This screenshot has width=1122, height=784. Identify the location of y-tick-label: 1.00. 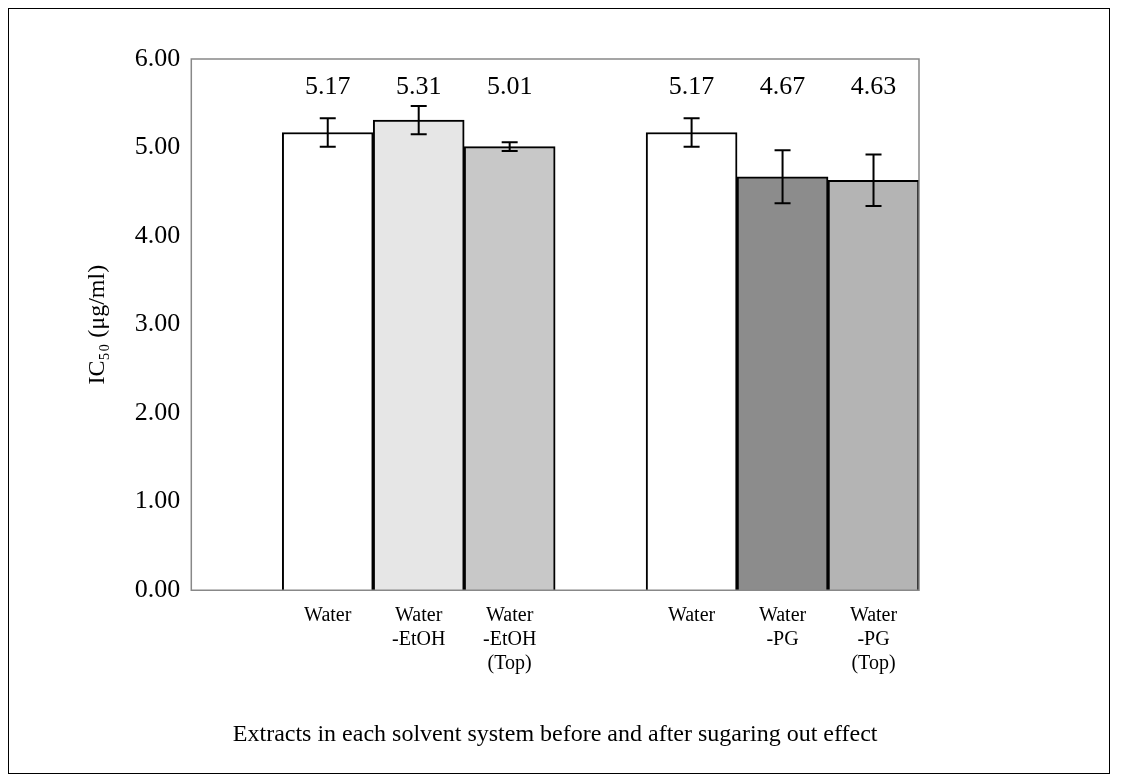
(157, 500).